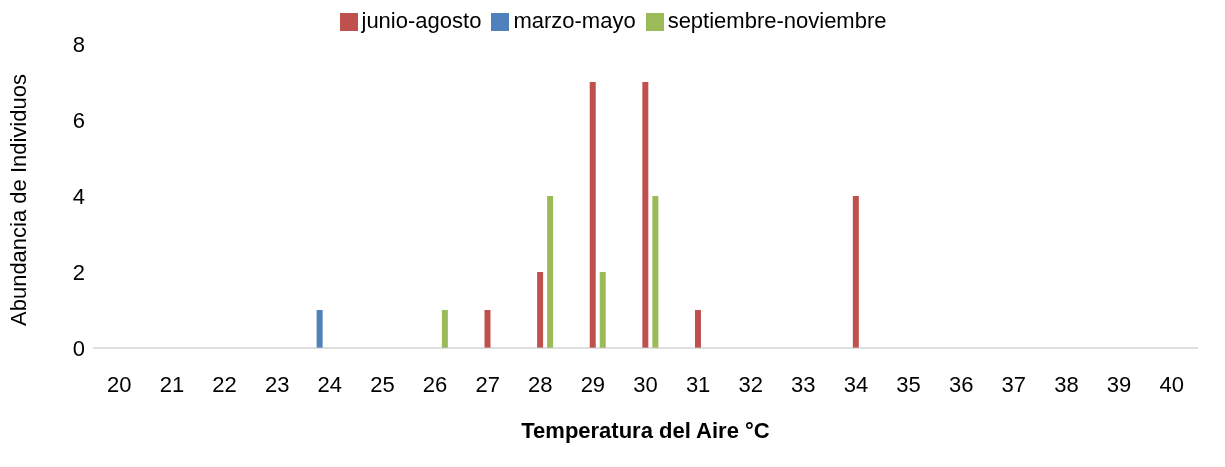 Image resolution: width=1225 pixels, height=467 pixels. What do you see at coordinates (593, 384) in the screenshot?
I see `x-tick-label: 29` at bounding box center [593, 384].